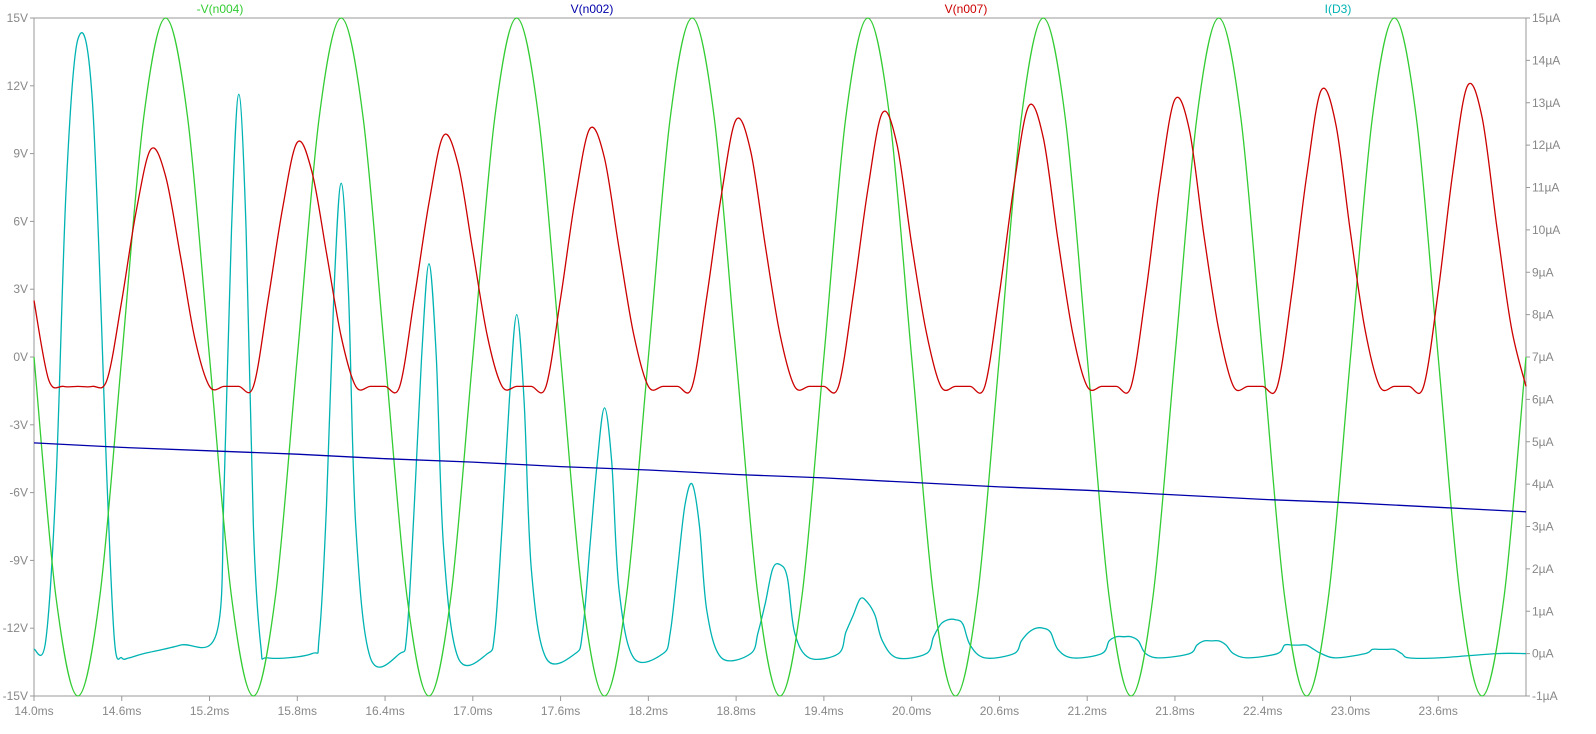  I want to click on y-tick-label: -9V, so click(18, 560).